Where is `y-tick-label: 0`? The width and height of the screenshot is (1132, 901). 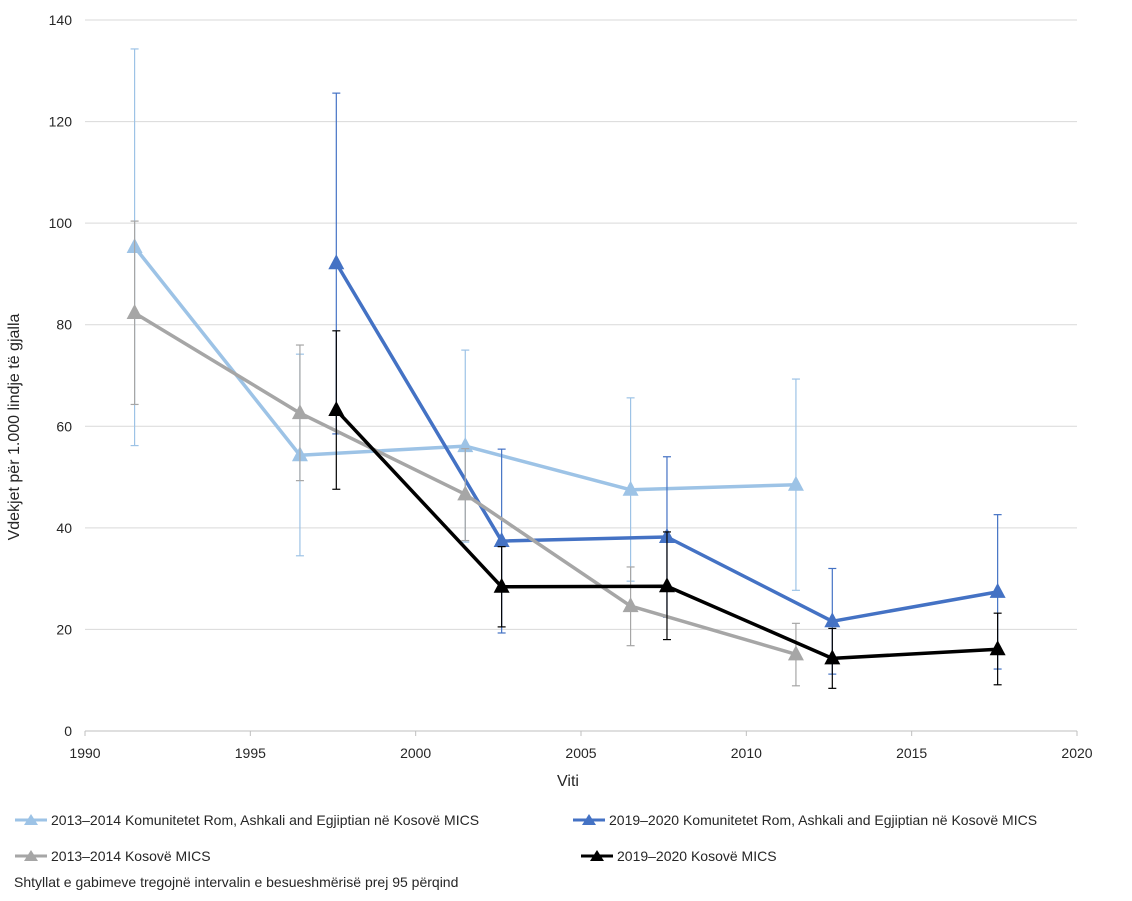 y-tick-label: 0 is located at coordinates (68, 731).